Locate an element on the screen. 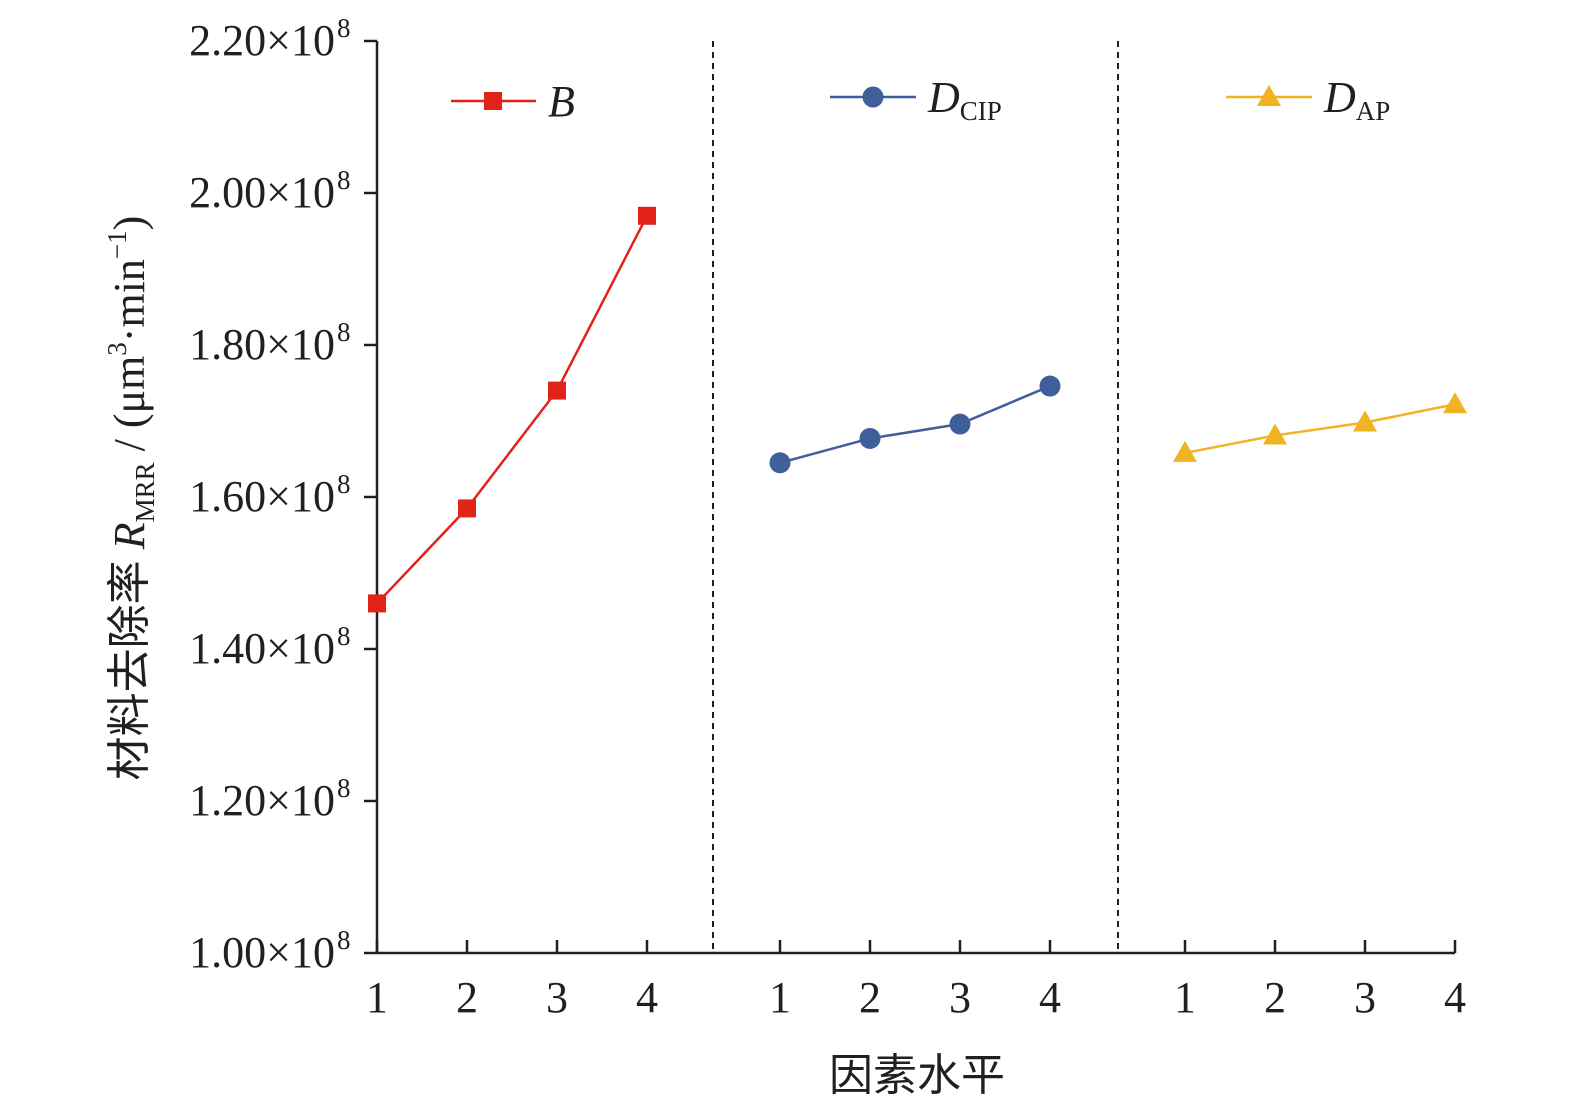  y-axis-title-unit-close: ) is located at coordinates (129, 223).